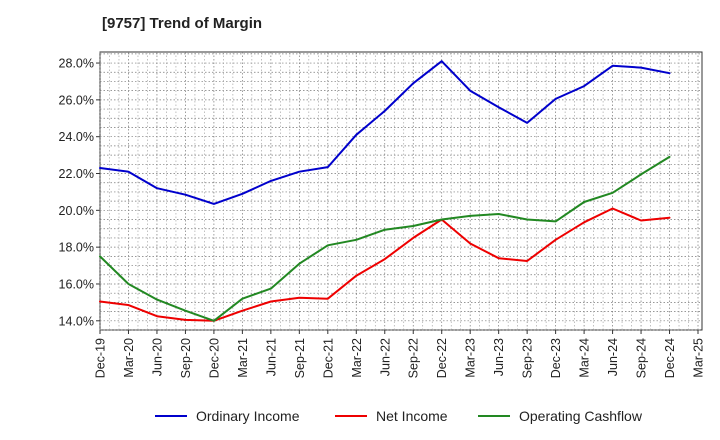 The height and width of the screenshot is (440, 720). What do you see at coordinates (271, 357) in the screenshot?
I see `x-tick-label: Jun-21` at bounding box center [271, 357].